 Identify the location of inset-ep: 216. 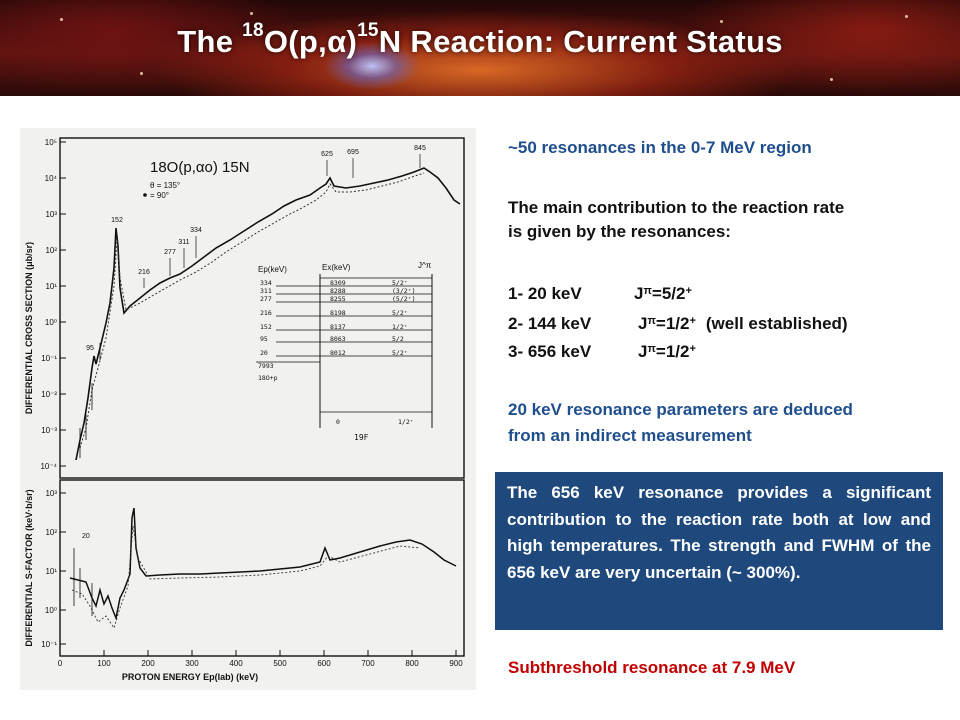
(266, 313).